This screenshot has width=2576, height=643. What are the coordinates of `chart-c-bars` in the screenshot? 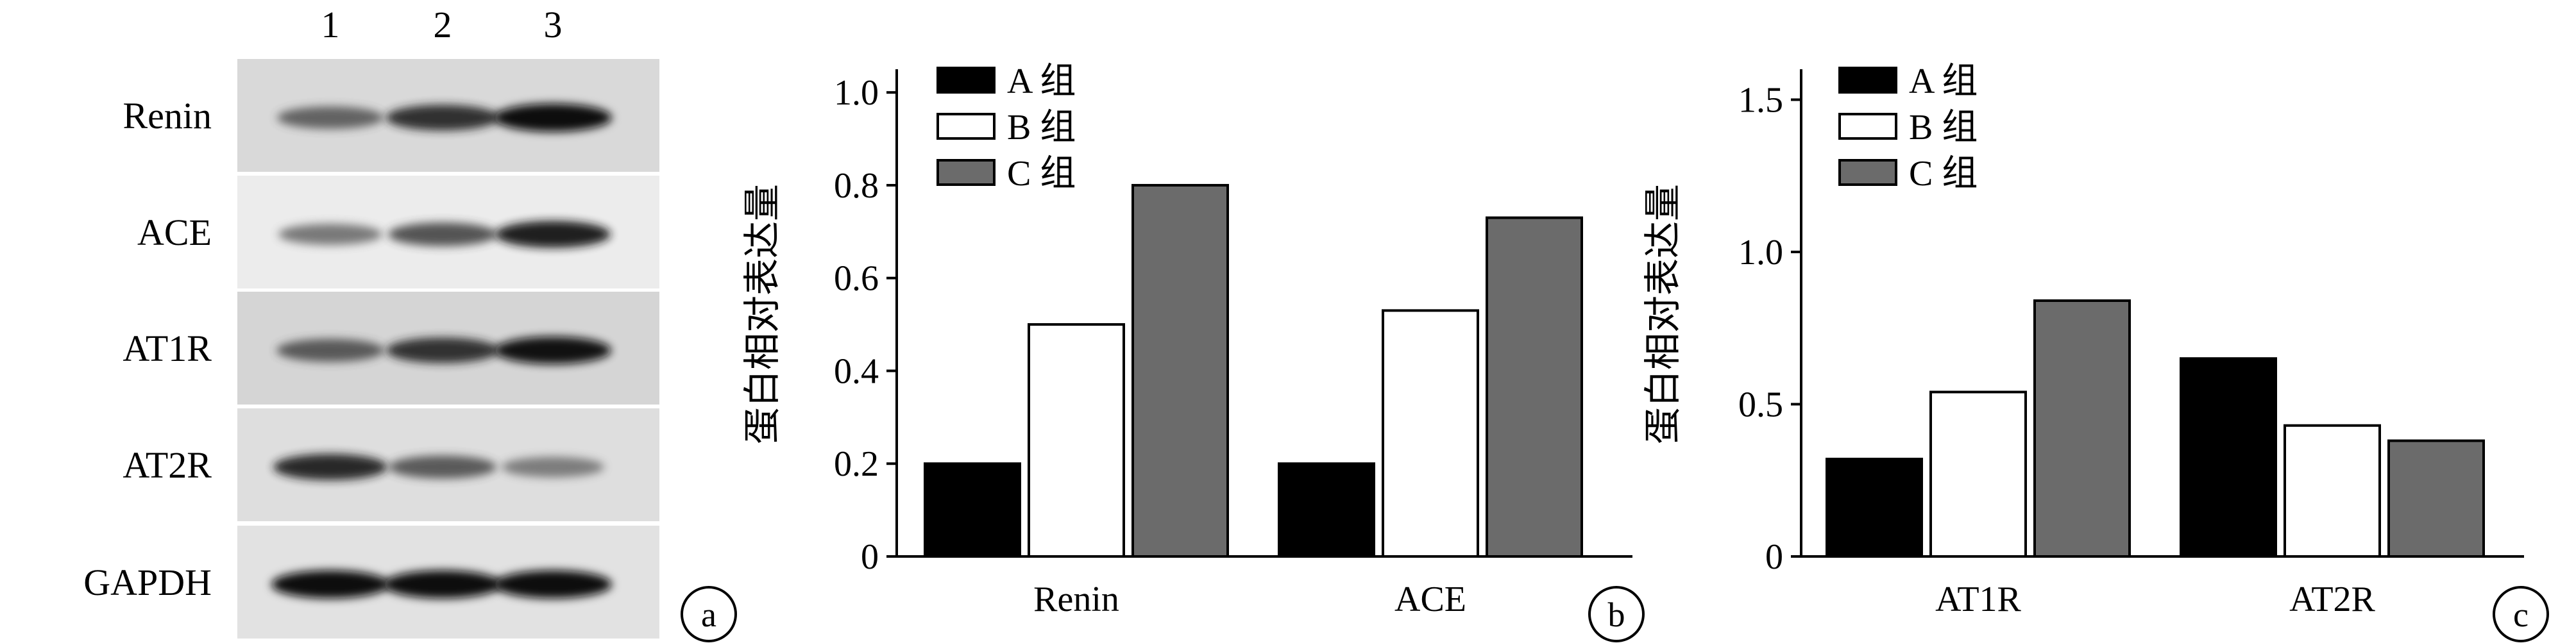 It's located at (2155, 428).